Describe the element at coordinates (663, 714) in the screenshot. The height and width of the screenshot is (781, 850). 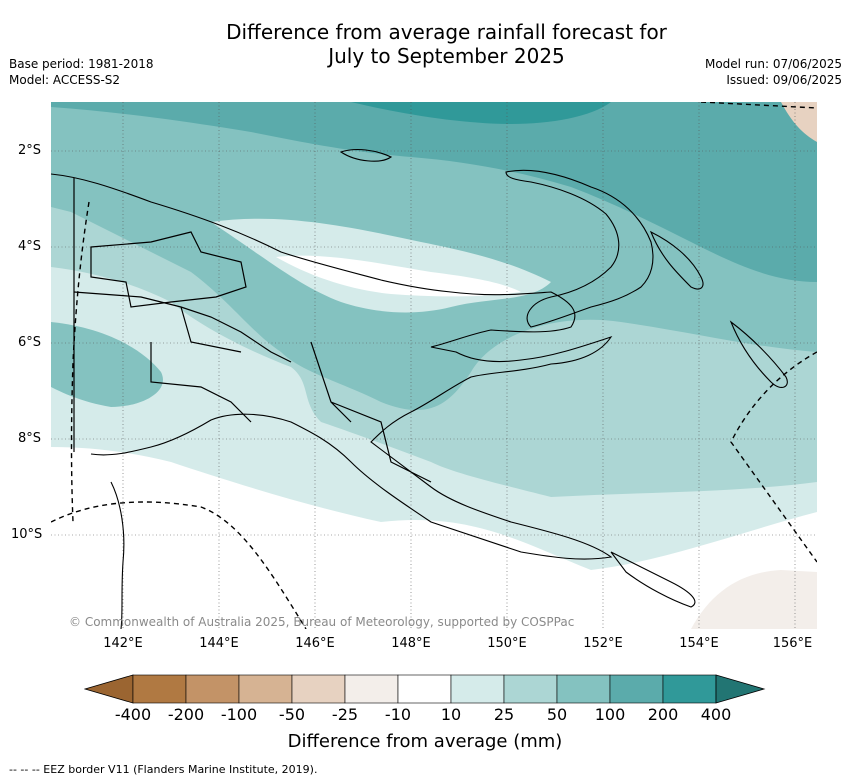
I see `cb-tick-11: 200` at that location.